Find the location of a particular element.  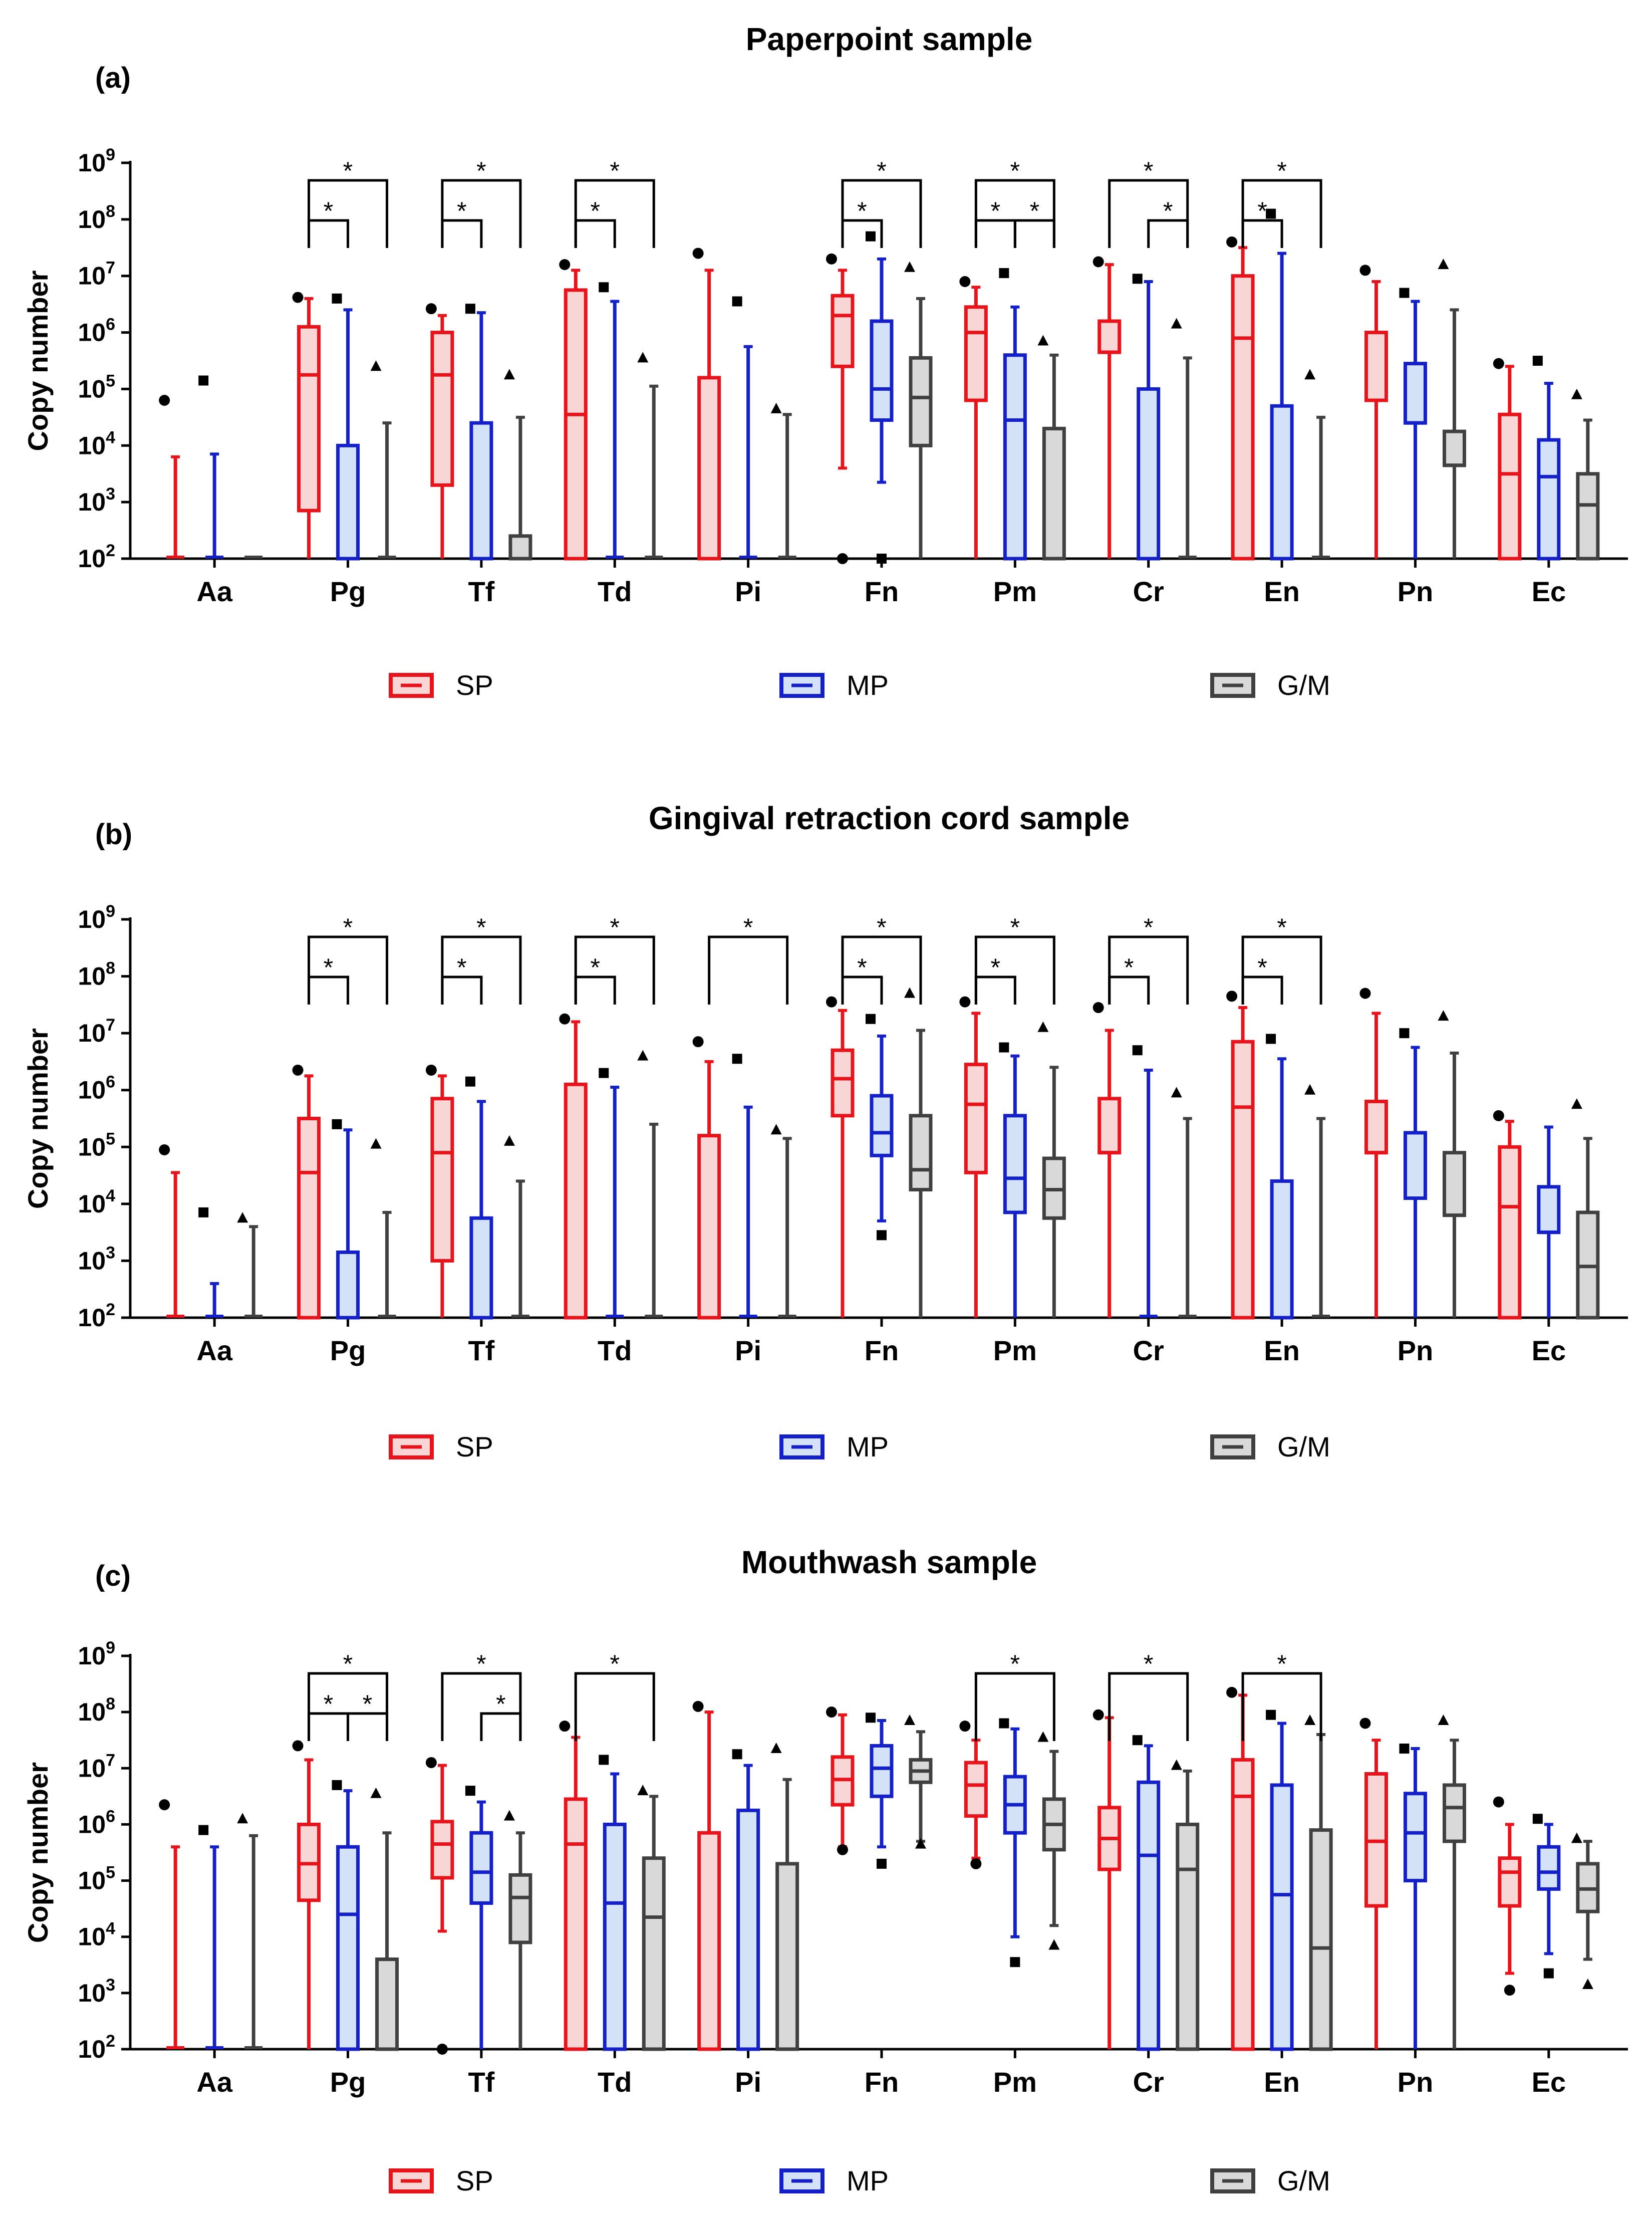

legend-label: MP is located at coordinates (868, 1446).